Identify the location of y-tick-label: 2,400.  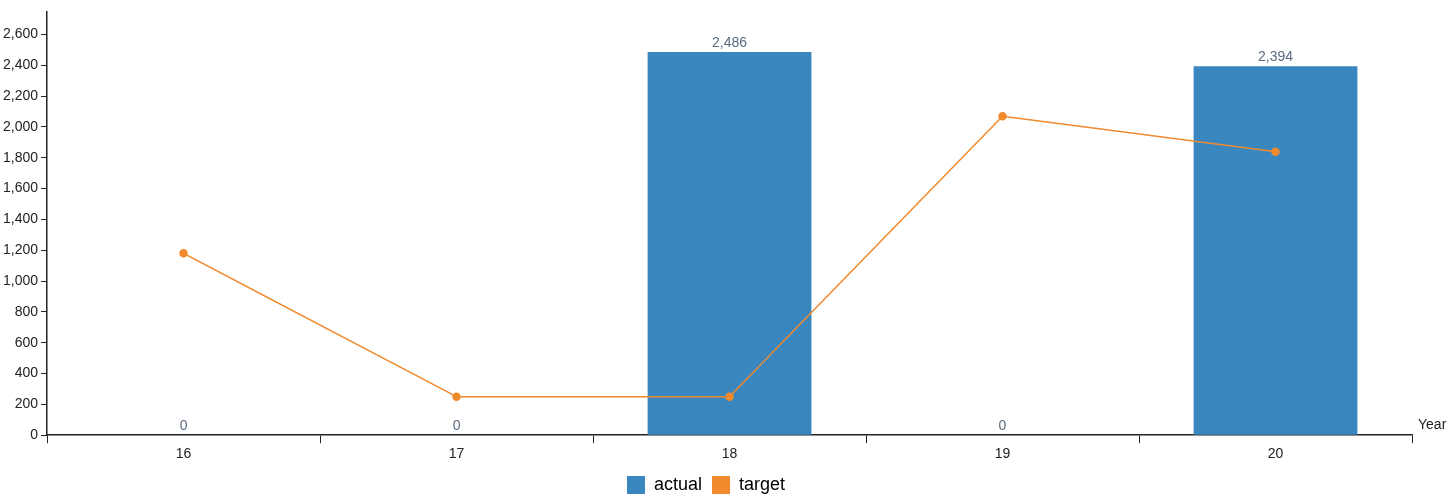
(20, 64).